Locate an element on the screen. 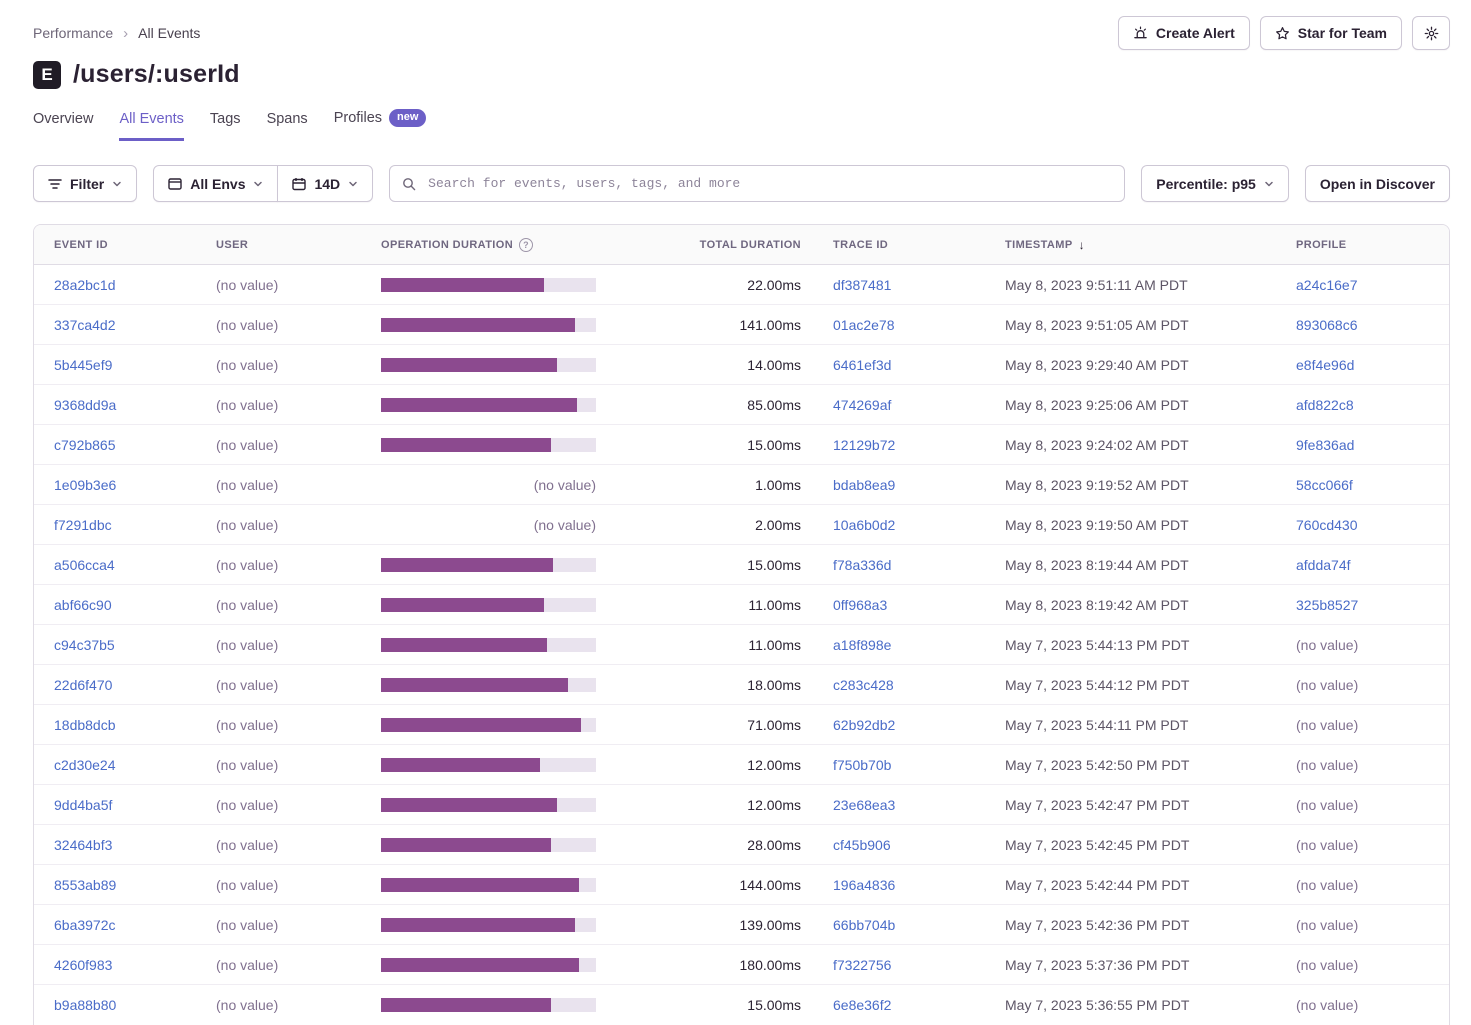 The image size is (1471, 1025). profile-link: 325b8527 is located at coordinates (1327, 604).